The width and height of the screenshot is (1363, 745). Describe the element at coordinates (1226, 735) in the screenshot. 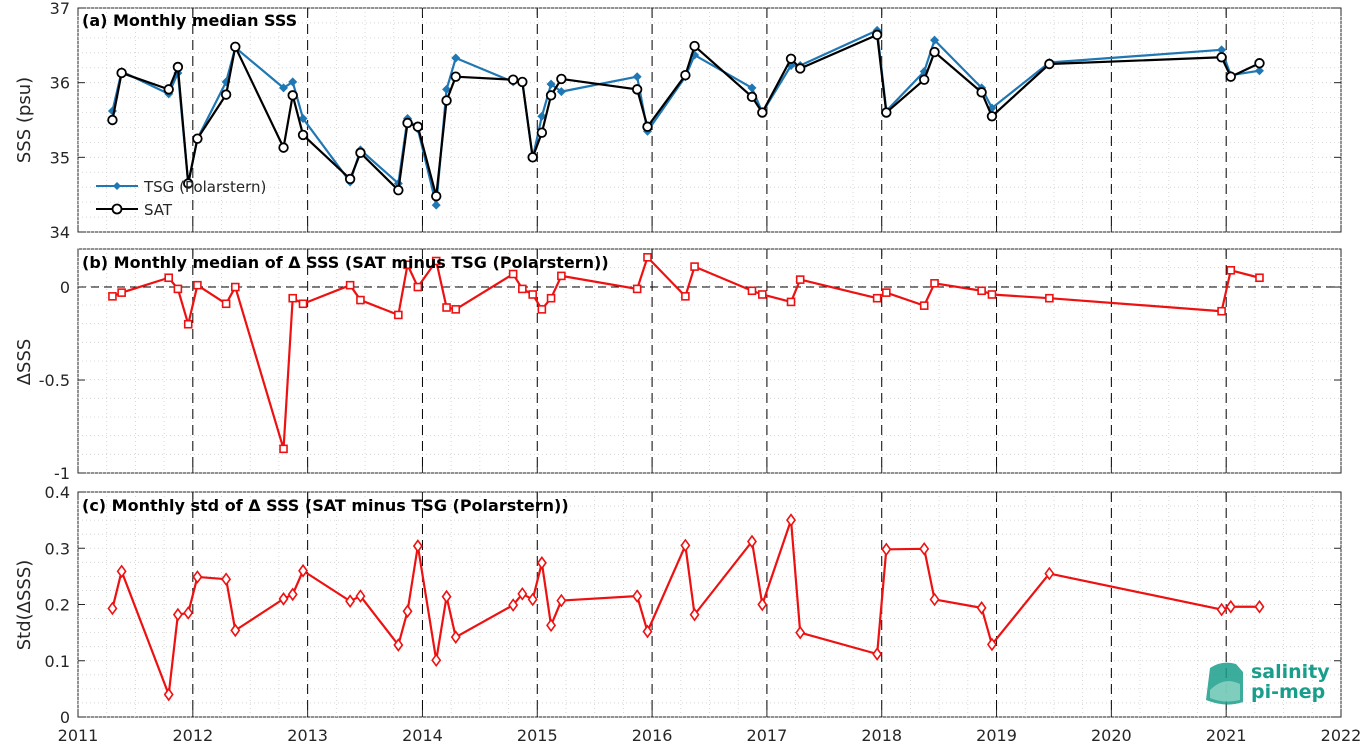

I see `x-tick-label: 2021` at that location.